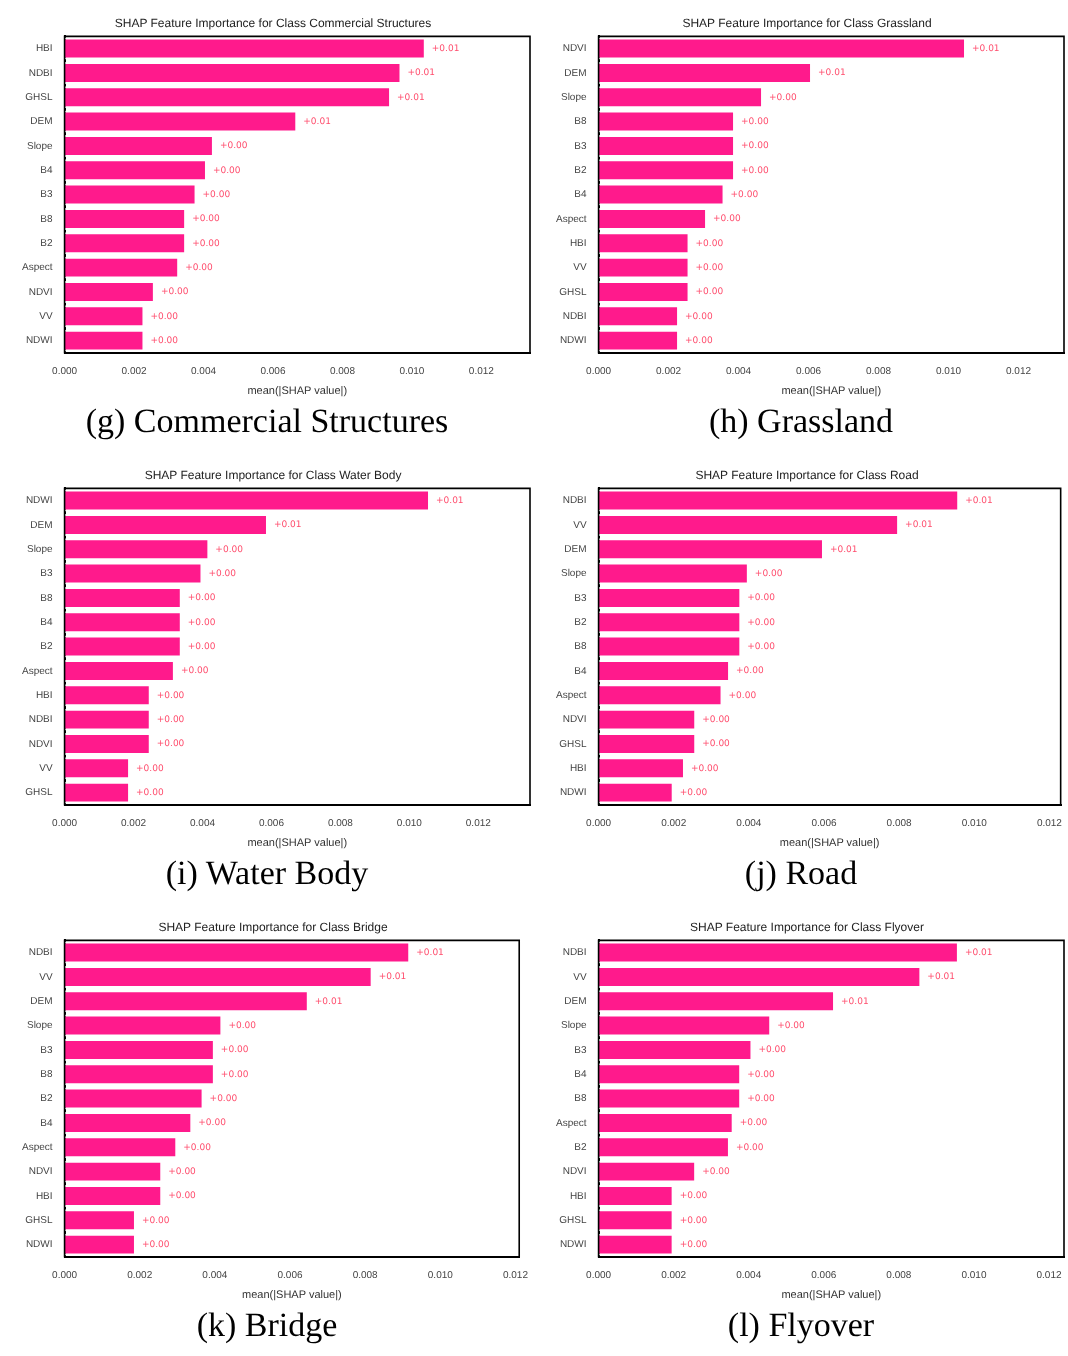 Image resolution: width=1068 pixels, height=1356 pixels. What do you see at coordinates (267, 1326) in the screenshot?
I see `text: (k) Bridge` at bounding box center [267, 1326].